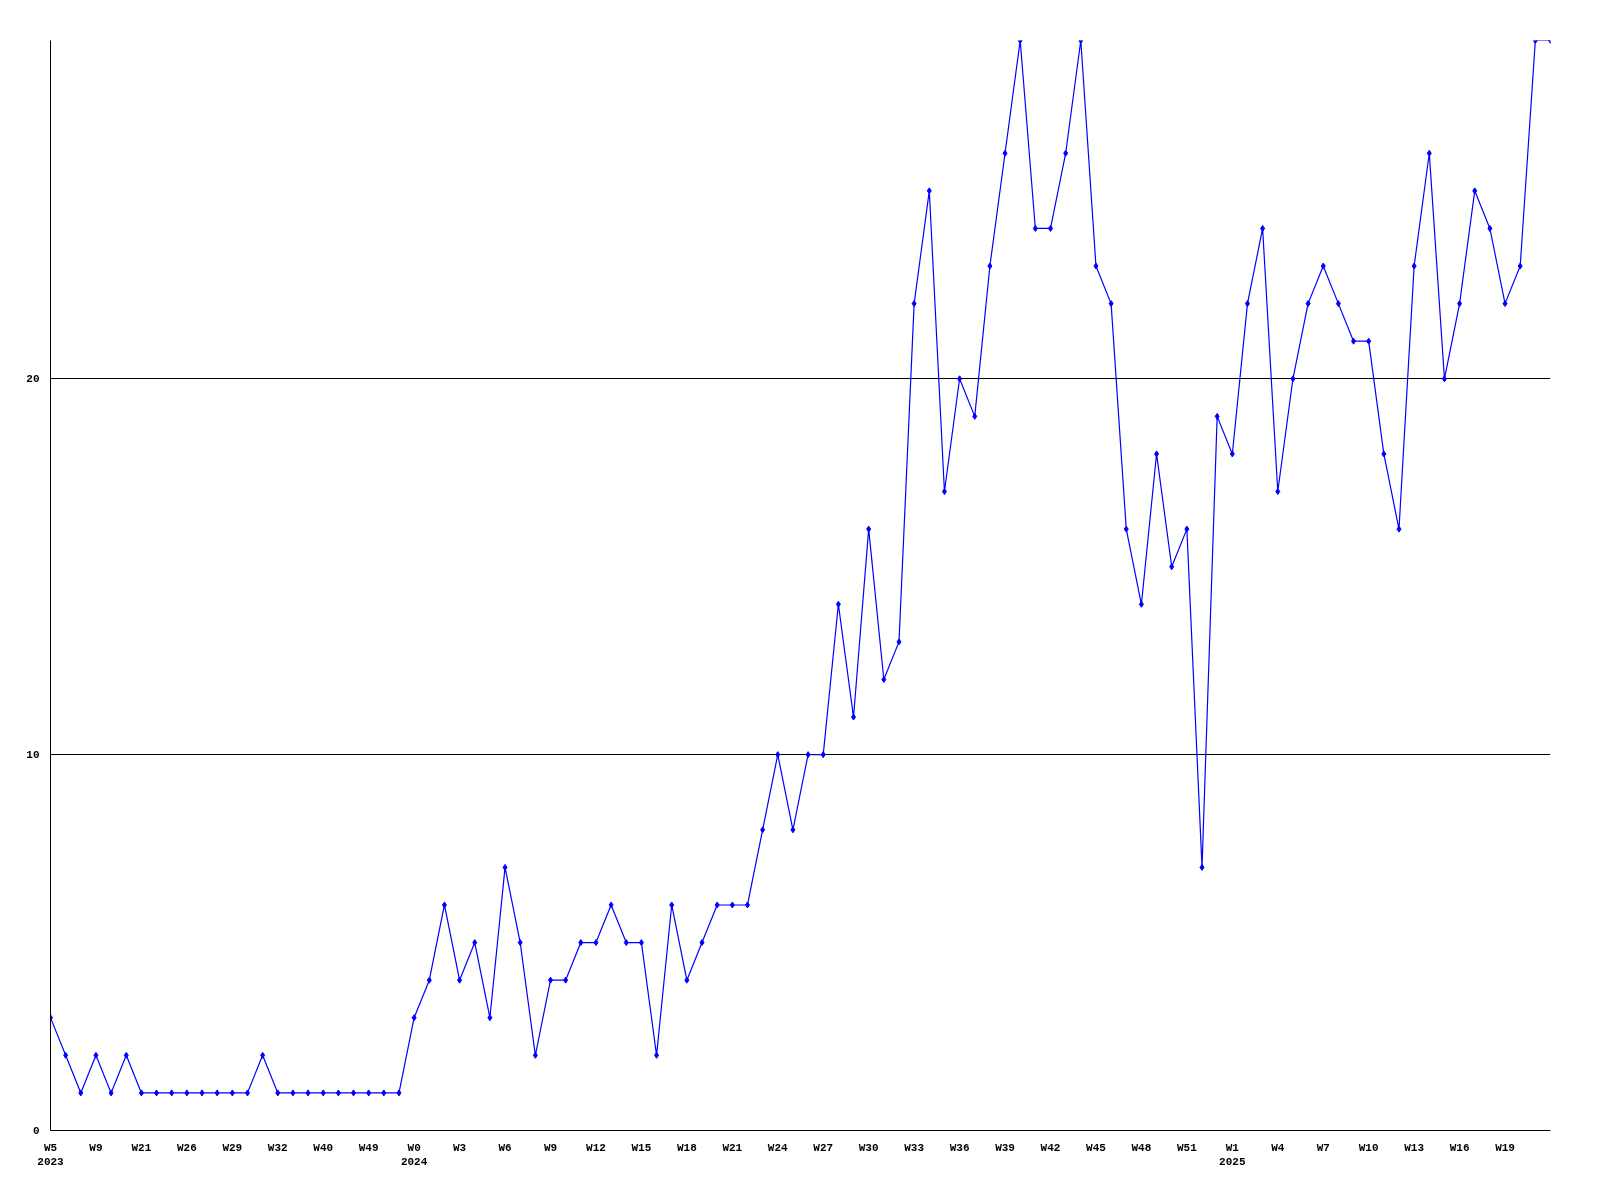 The width and height of the screenshot is (1600, 1200). Describe the element at coordinates (277, 1147) in the screenshot. I see `x-tick-label: W32` at that location.